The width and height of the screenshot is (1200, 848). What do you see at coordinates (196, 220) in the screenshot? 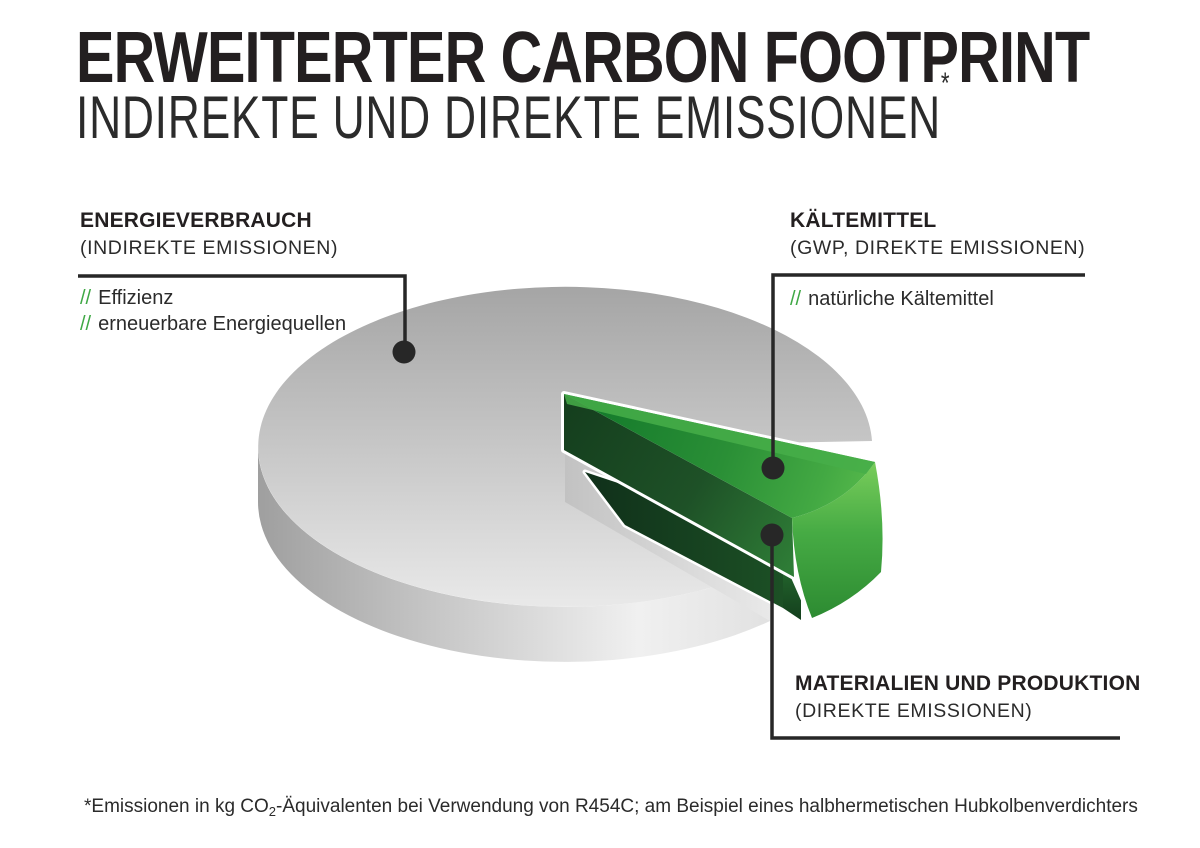
I see `label-energy-title: ENERGIEVERBRAUCH` at bounding box center [196, 220].